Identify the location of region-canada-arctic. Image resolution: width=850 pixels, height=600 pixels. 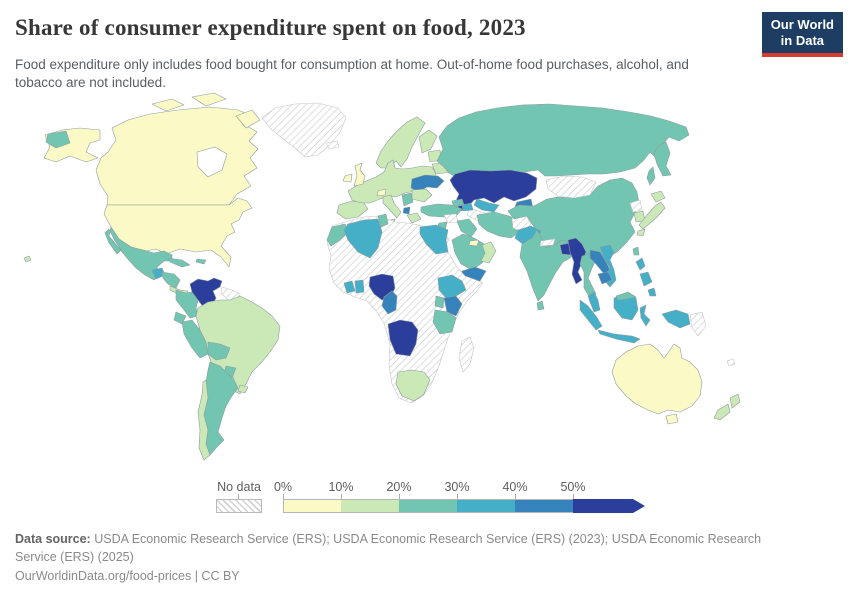
(206, 110).